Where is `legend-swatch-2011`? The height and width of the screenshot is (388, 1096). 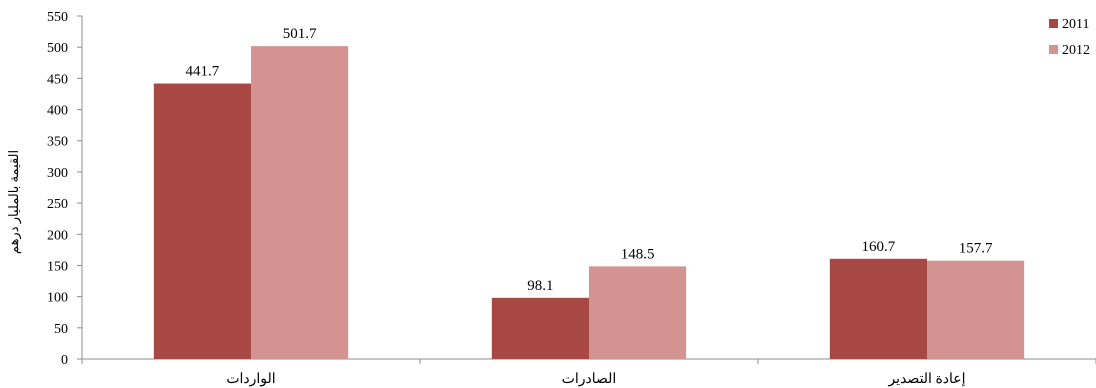
legend-swatch-2011 is located at coordinates (1053, 23).